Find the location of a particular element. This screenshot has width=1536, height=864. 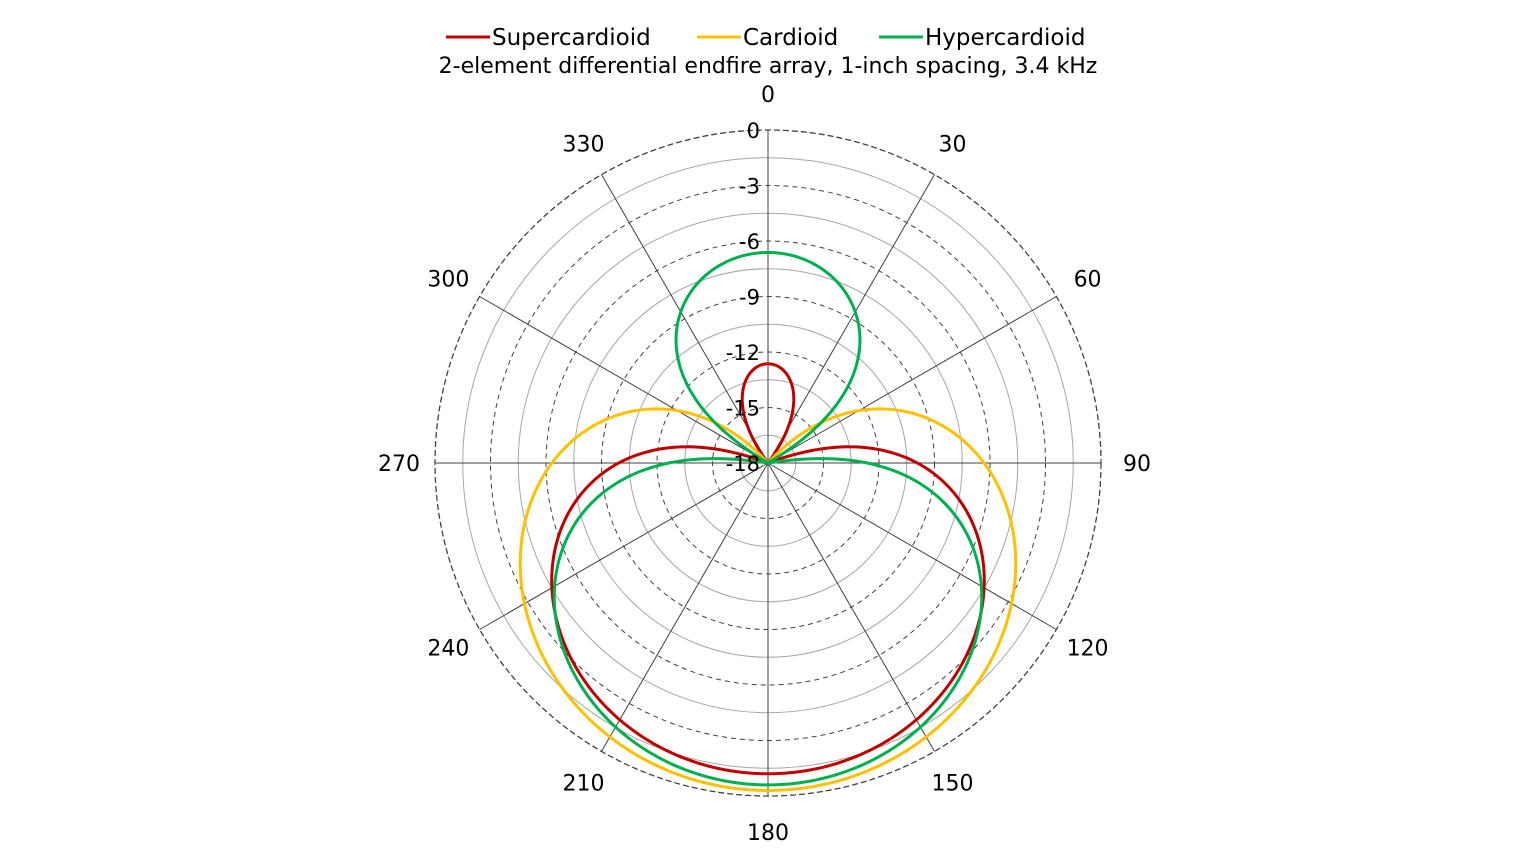

angle-tick-label: 330 is located at coordinates (584, 144).